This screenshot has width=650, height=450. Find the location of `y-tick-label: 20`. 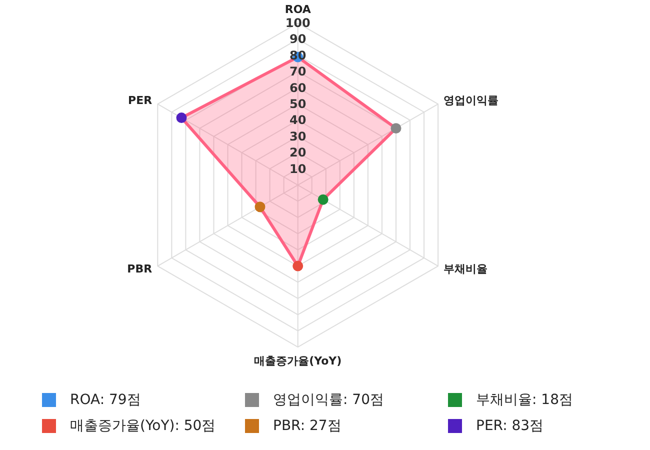

y-tick-label: 20 is located at coordinates (298, 153).